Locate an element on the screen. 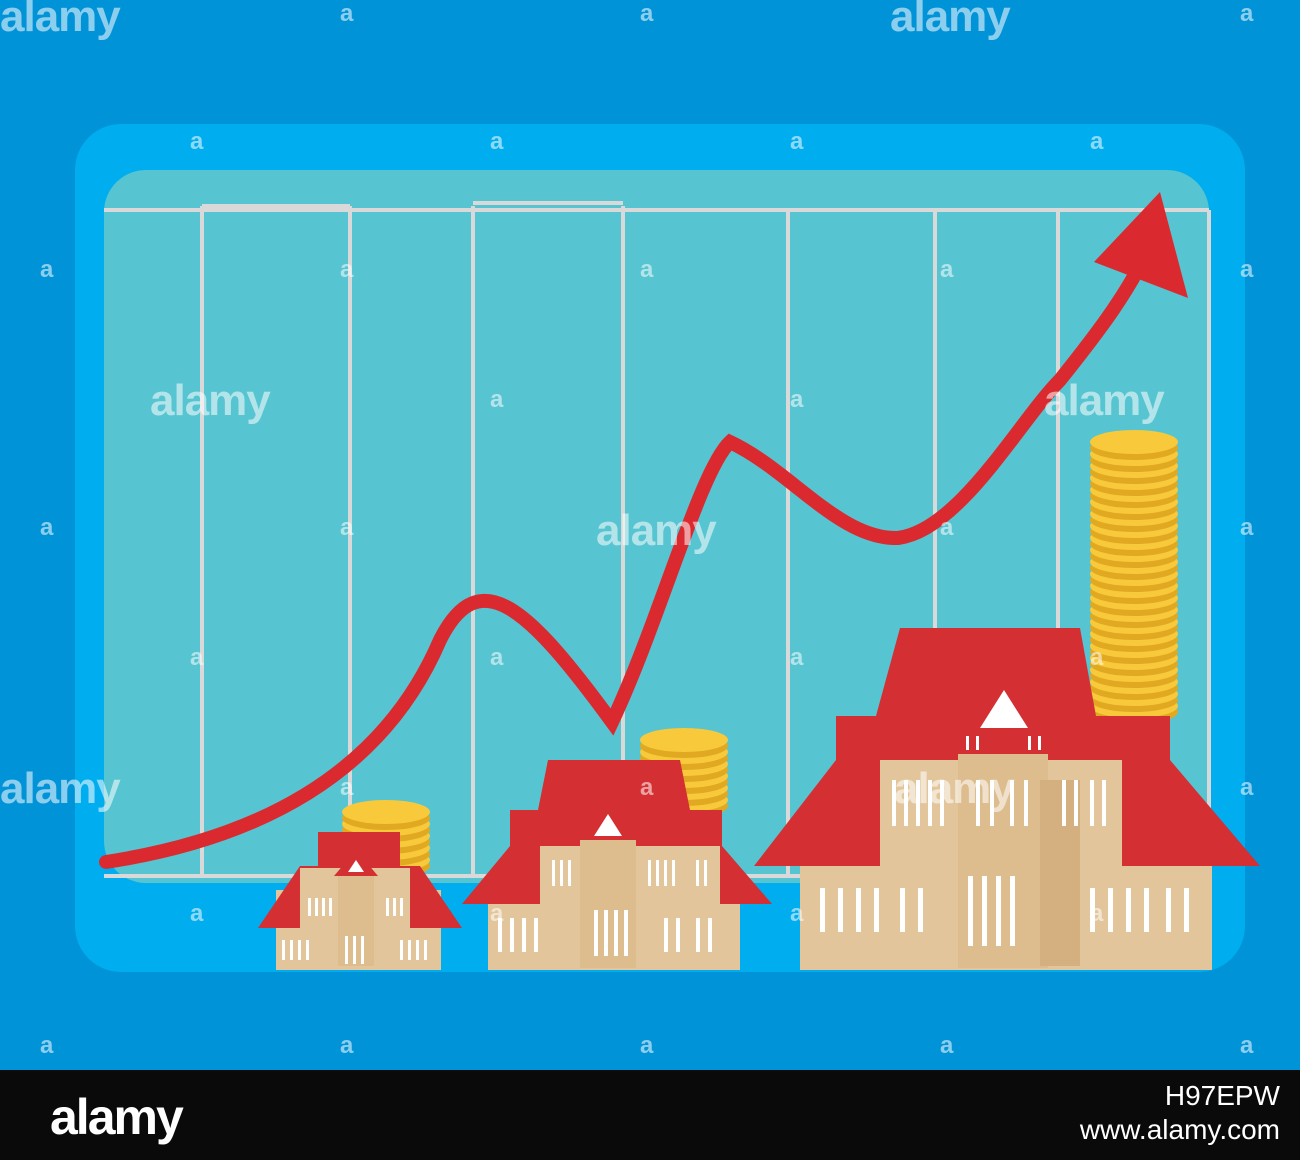  coin-stack-large is located at coordinates (1134, 577).